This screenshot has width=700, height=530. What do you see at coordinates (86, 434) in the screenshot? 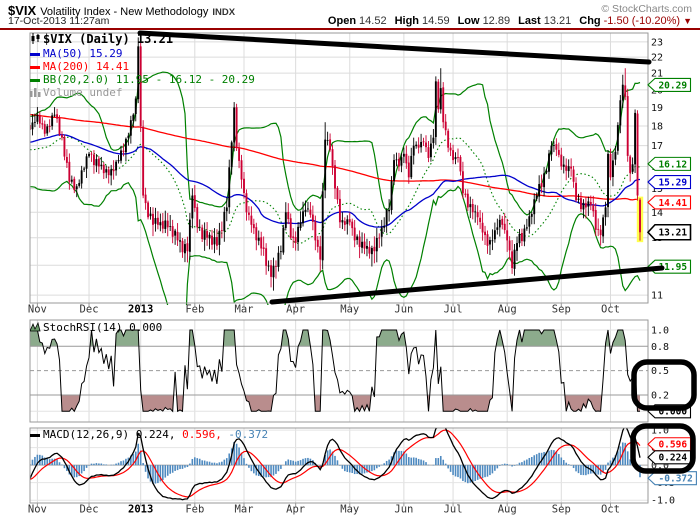
I see `macd-label: MACD(12,26,9)` at bounding box center [86, 434].